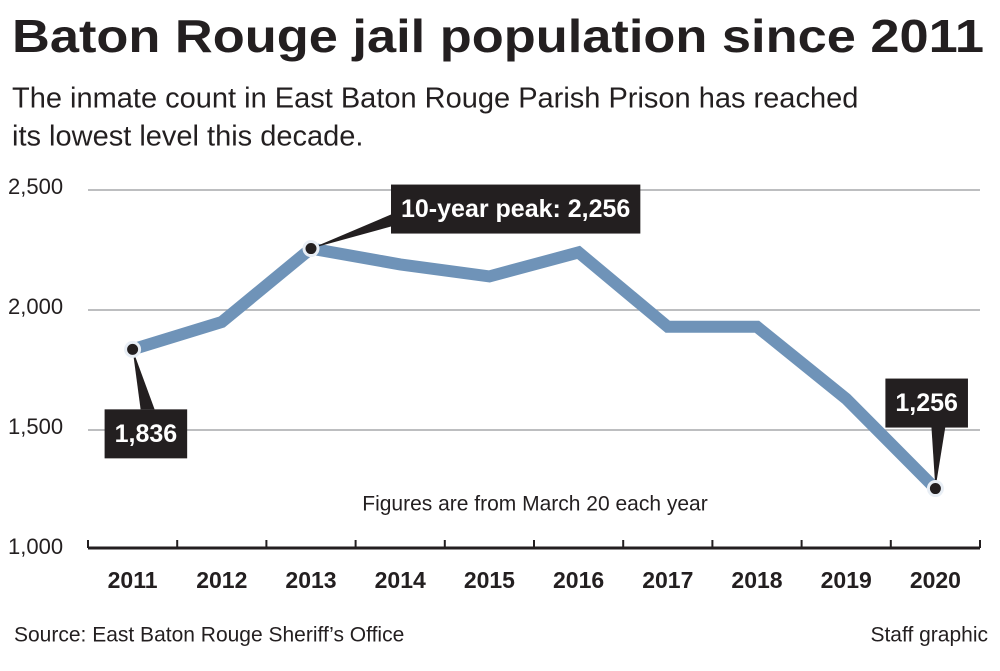  What do you see at coordinates (400, 580) in the screenshot?
I see `x-tick-label: 2014` at bounding box center [400, 580].